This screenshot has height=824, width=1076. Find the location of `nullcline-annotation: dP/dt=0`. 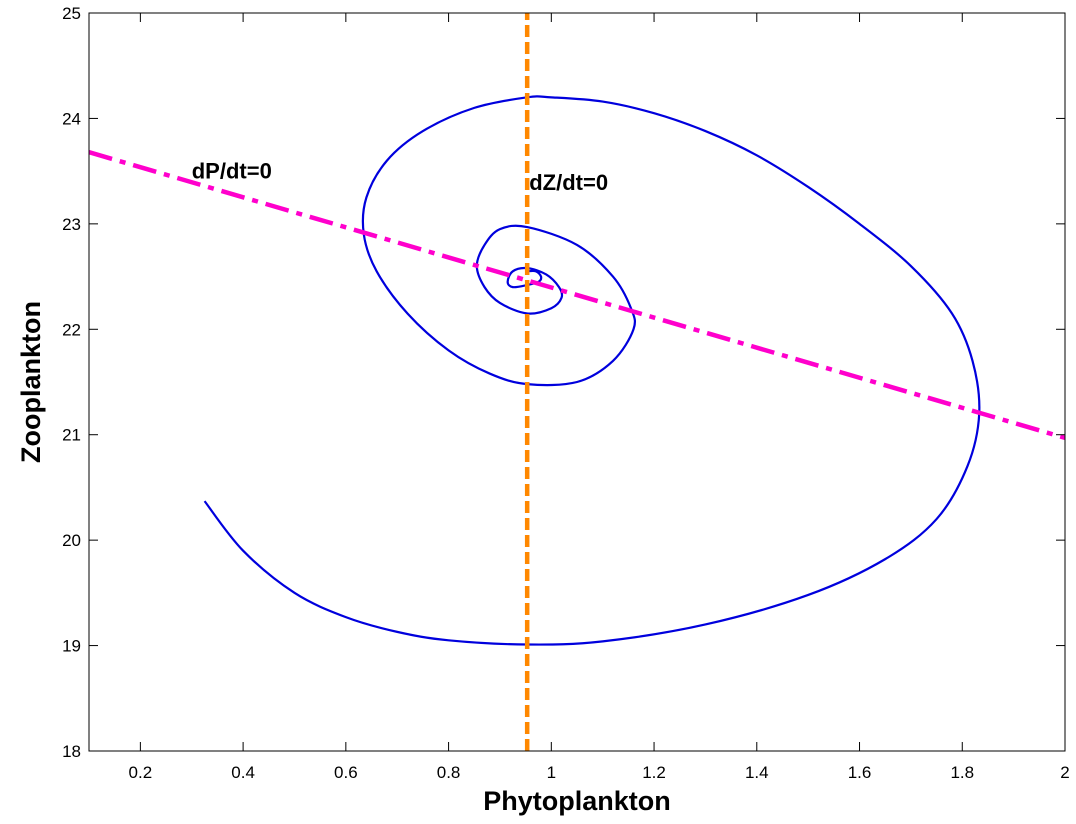

nullcline-annotation: dP/dt=0 is located at coordinates (232, 171).